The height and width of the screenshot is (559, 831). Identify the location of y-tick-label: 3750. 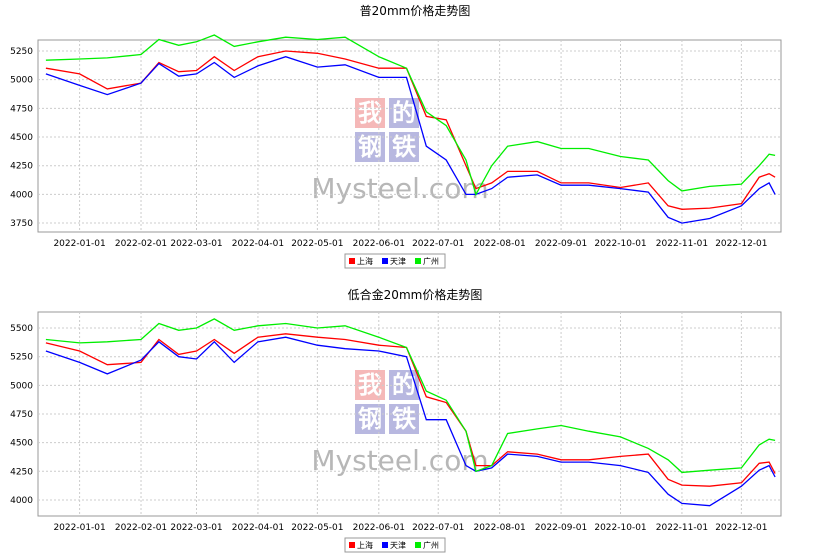
(21, 224).